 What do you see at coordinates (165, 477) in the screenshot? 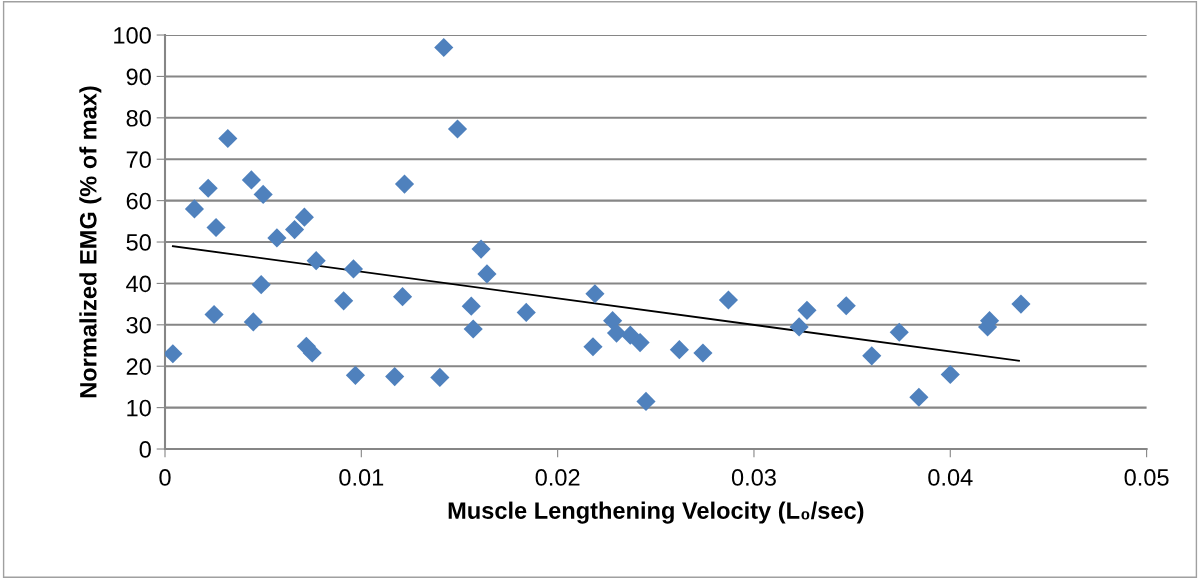
I see `x-tick-label: 0` at bounding box center [165, 477].